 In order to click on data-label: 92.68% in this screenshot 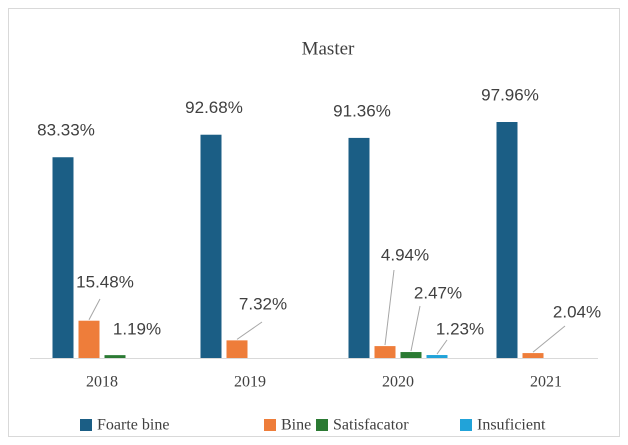, I will do `click(214, 107)`.